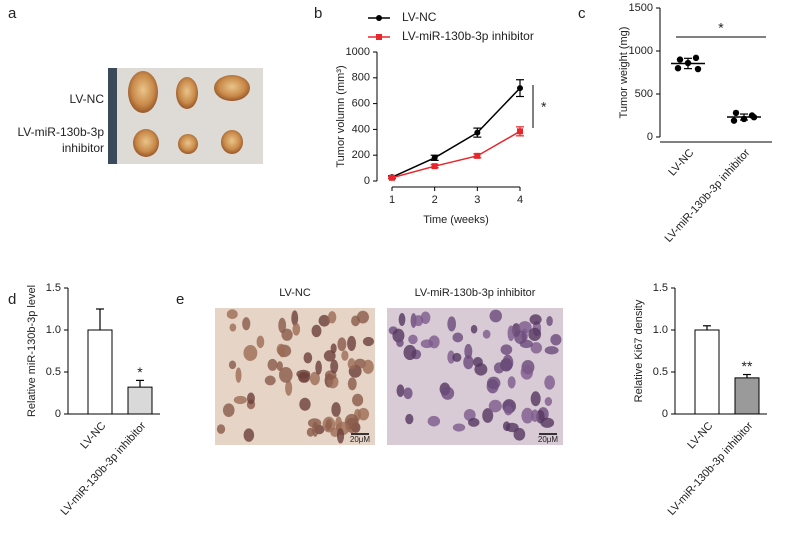 Image resolution: width=800 pixels, height=533 pixels. I want to click on y-axis-label: Tumor weight (mg), so click(624, 73).